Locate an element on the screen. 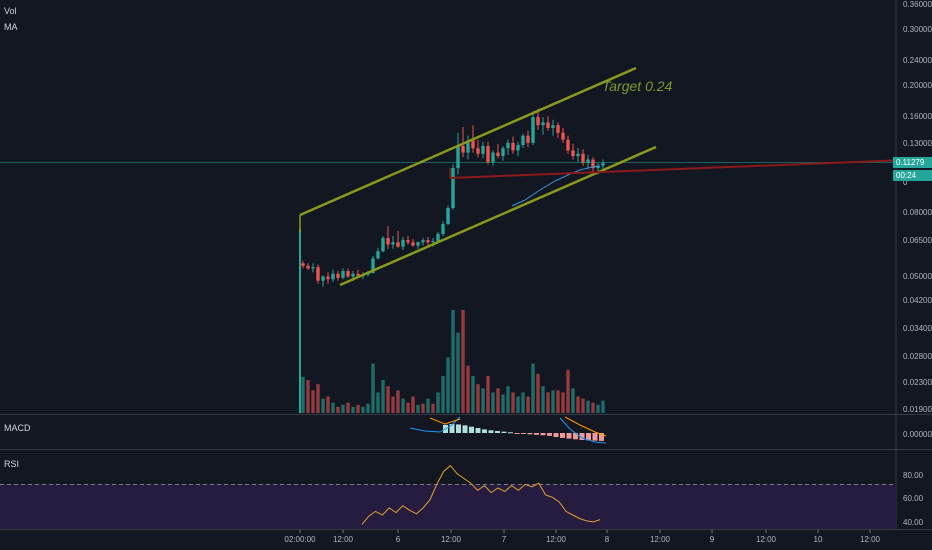 This screenshot has height=550, width=932. rsi-tick-label: 60.00 is located at coordinates (913, 498).